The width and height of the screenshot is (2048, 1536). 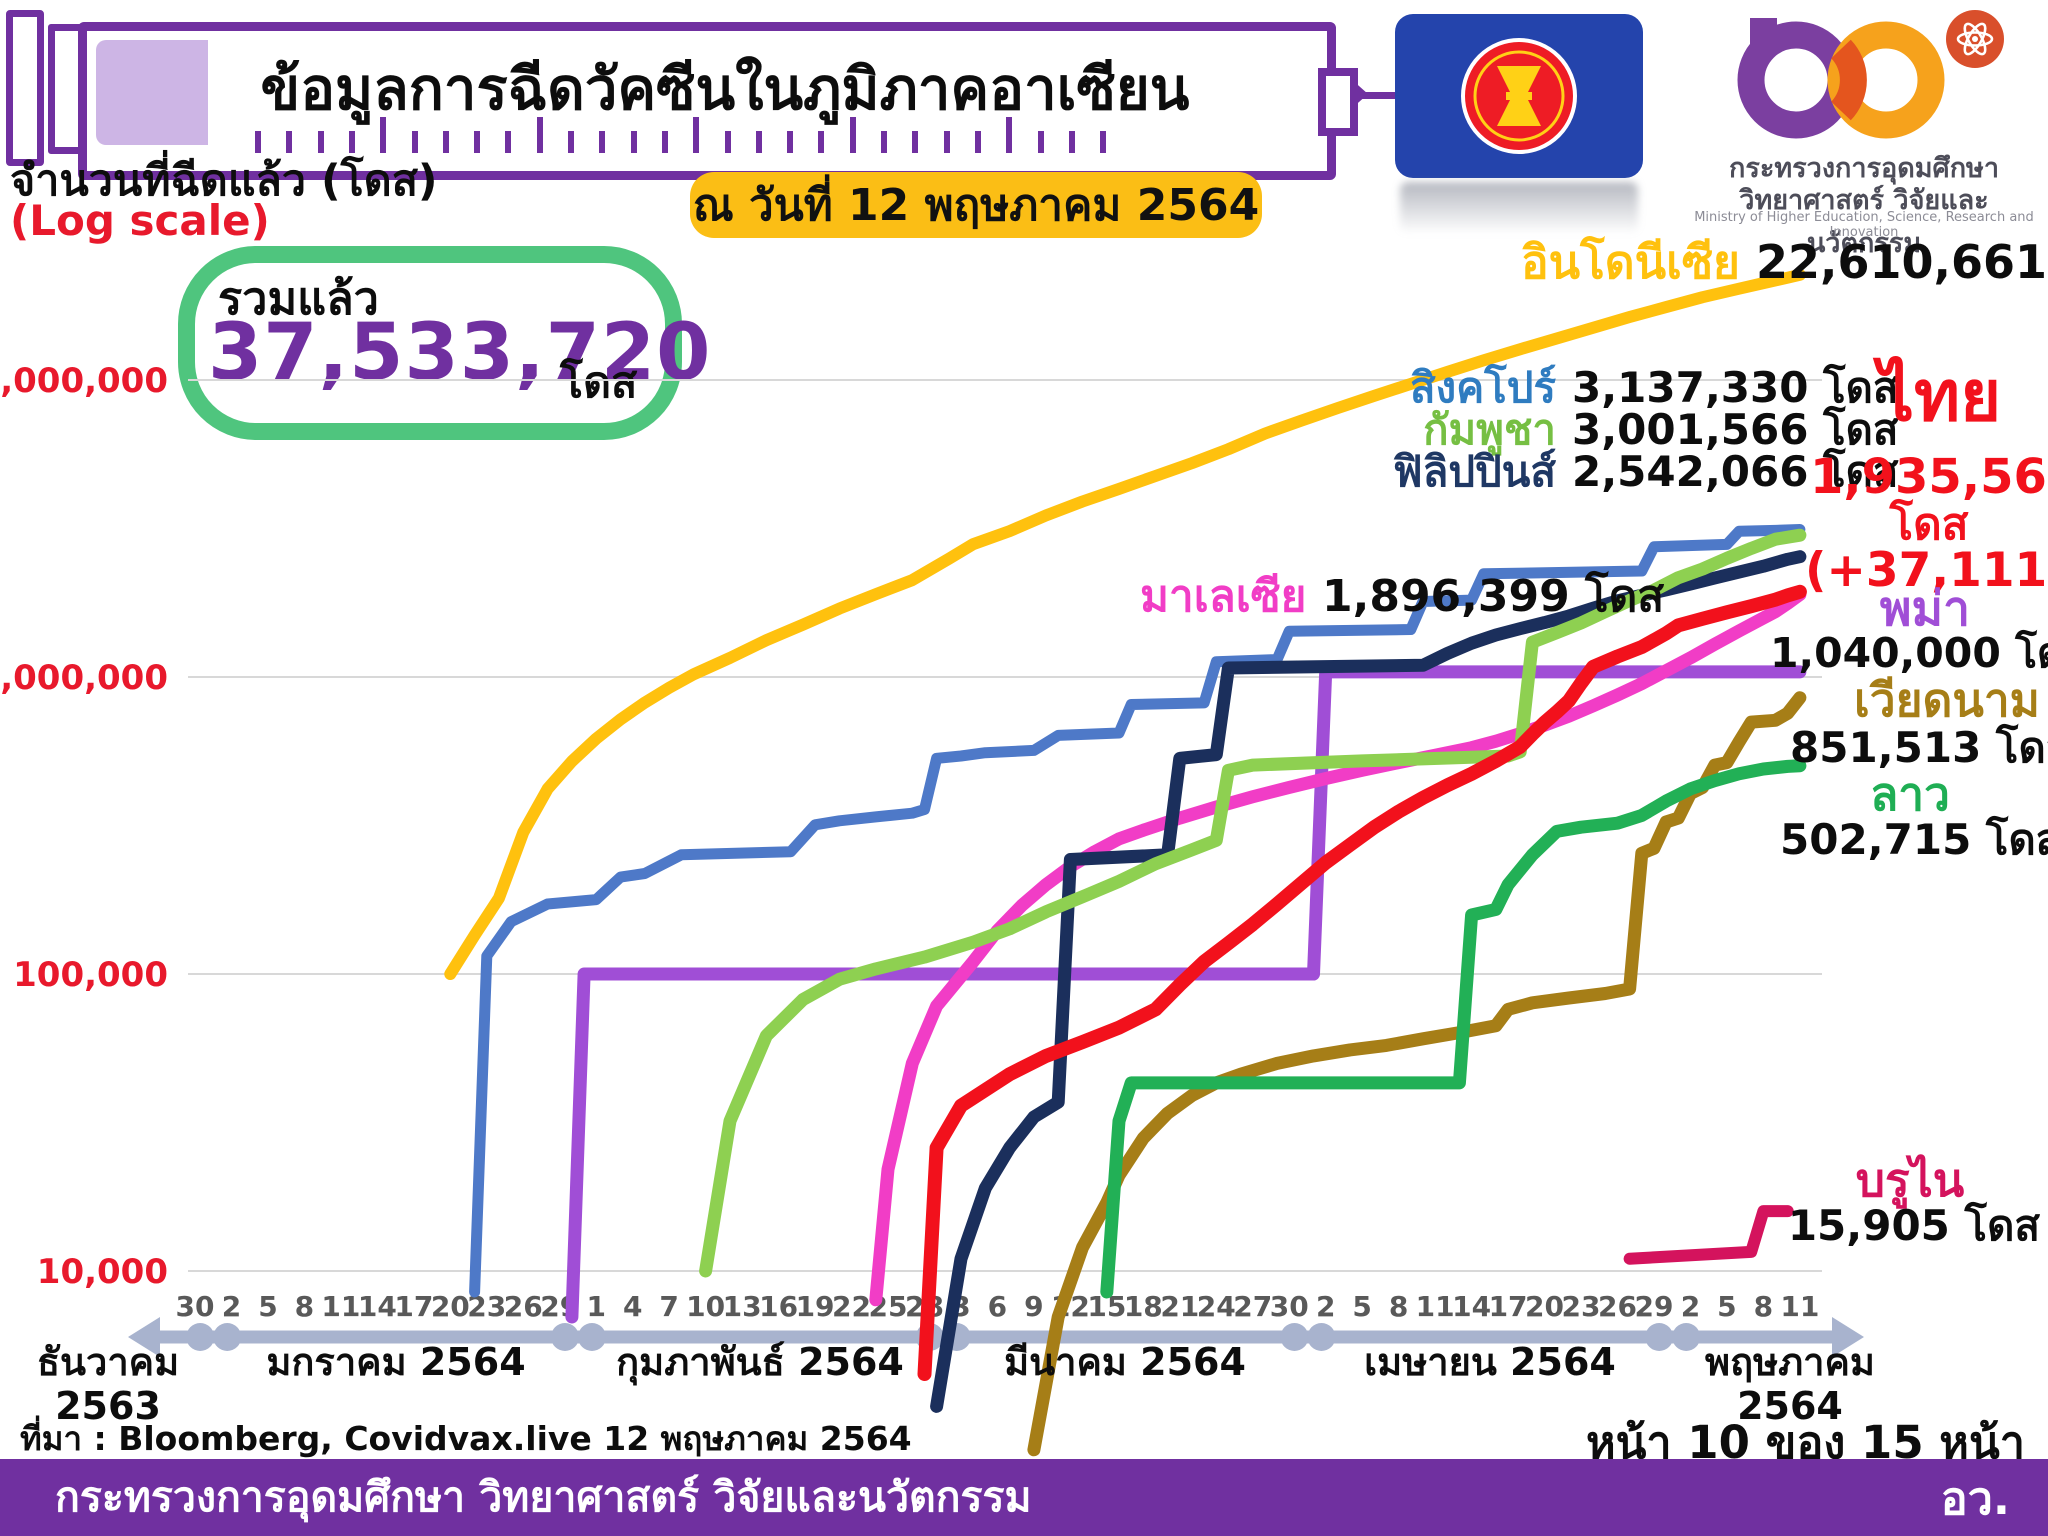 What do you see at coordinates (1910, 794) in the screenshot?
I see `label-laos: ลาว` at bounding box center [1910, 794].